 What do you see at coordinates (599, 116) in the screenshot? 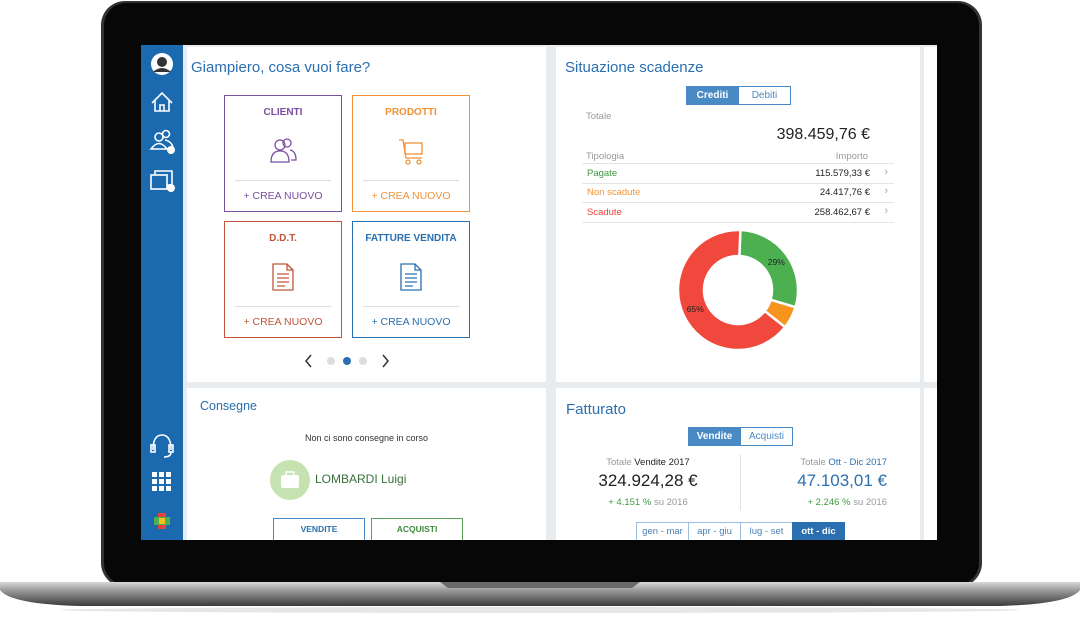
I see `total-label: Totale` at bounding box center [599, 116].